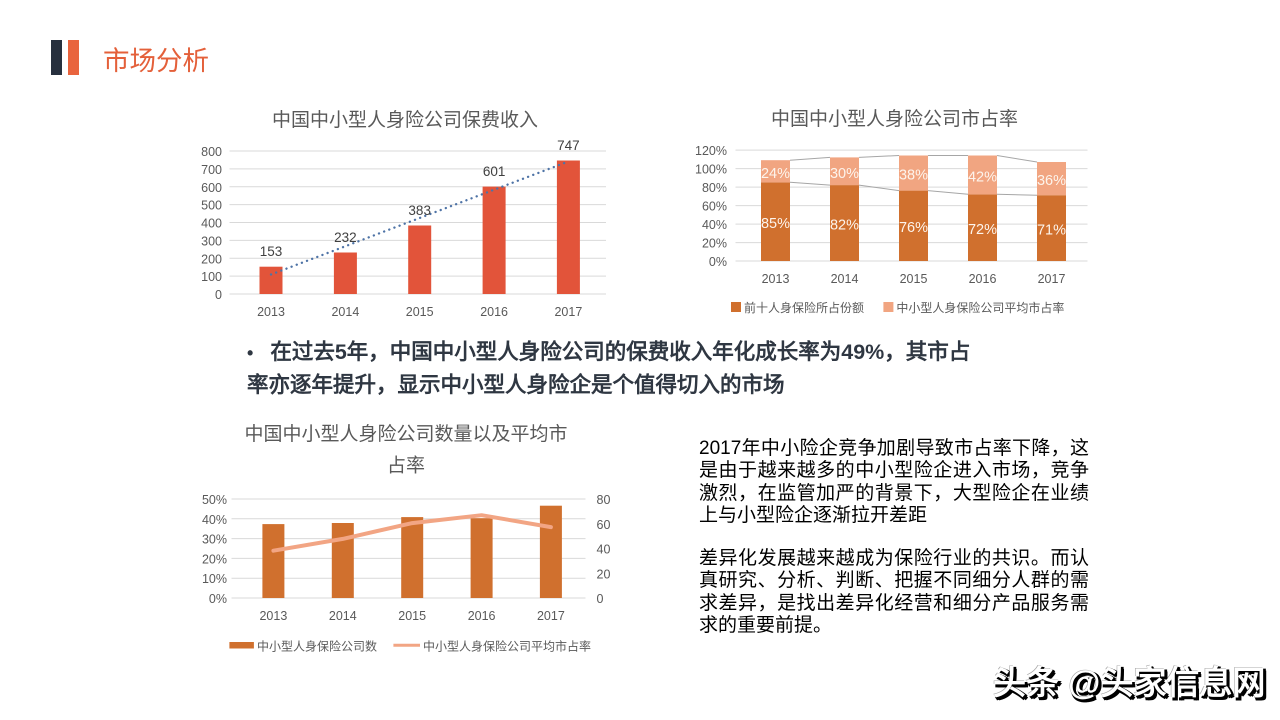  Describe the element at coordinates (711, 170) in the screenshot. I see `svg-text: 100%` at that location.